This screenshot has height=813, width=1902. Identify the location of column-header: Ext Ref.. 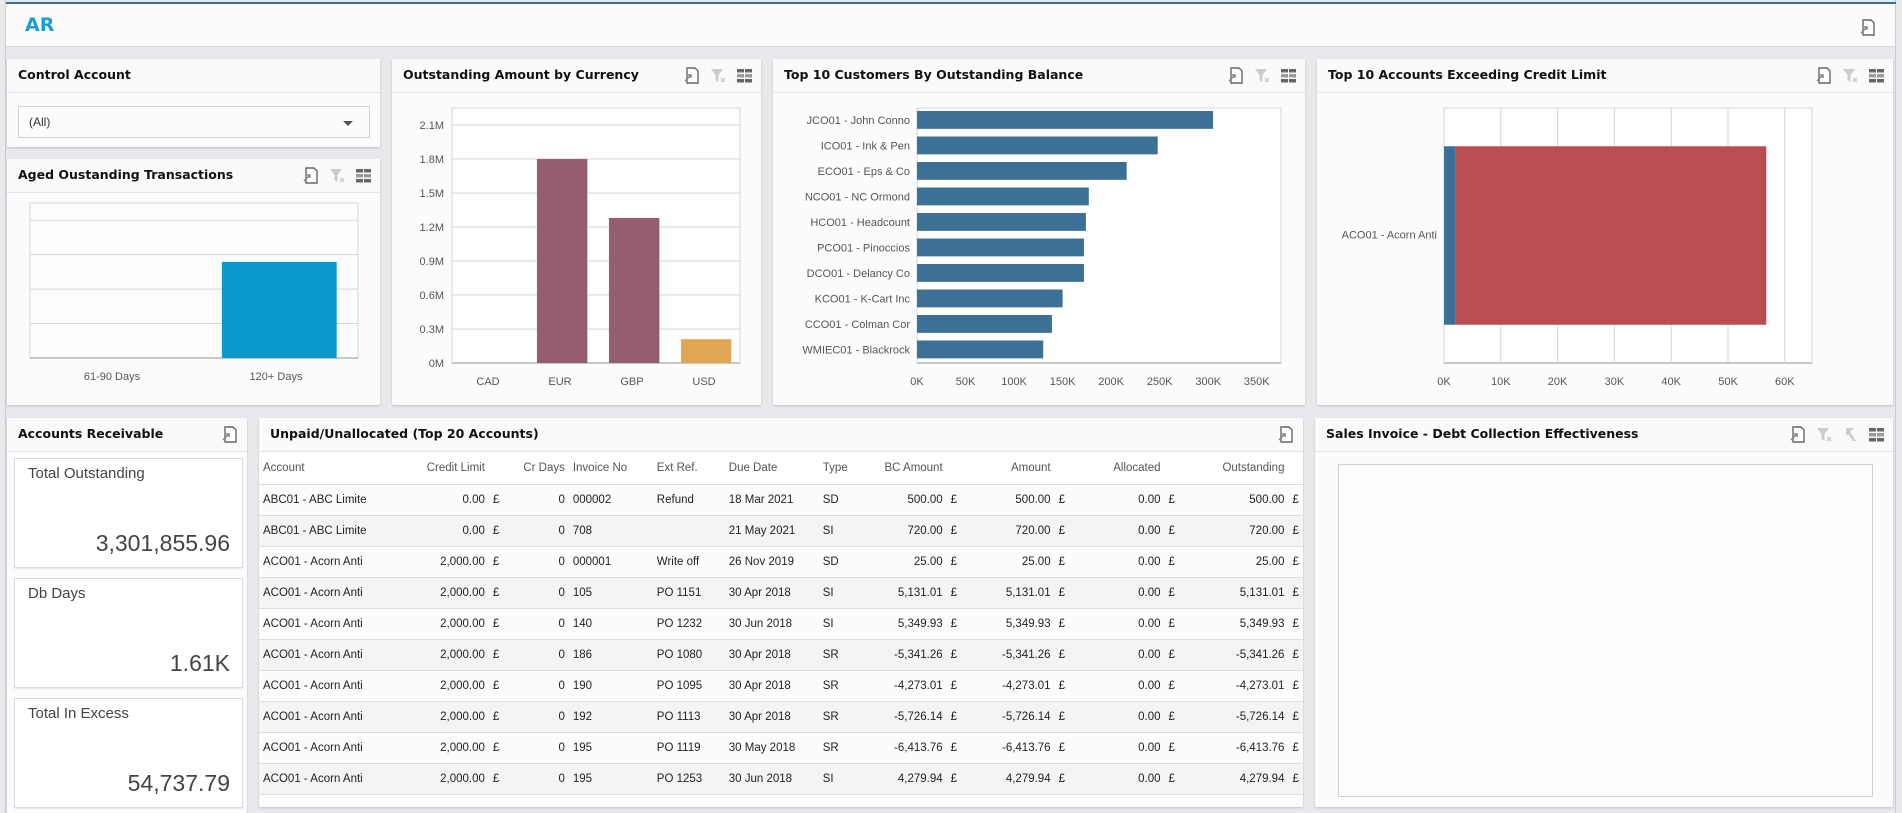
(688, 468).